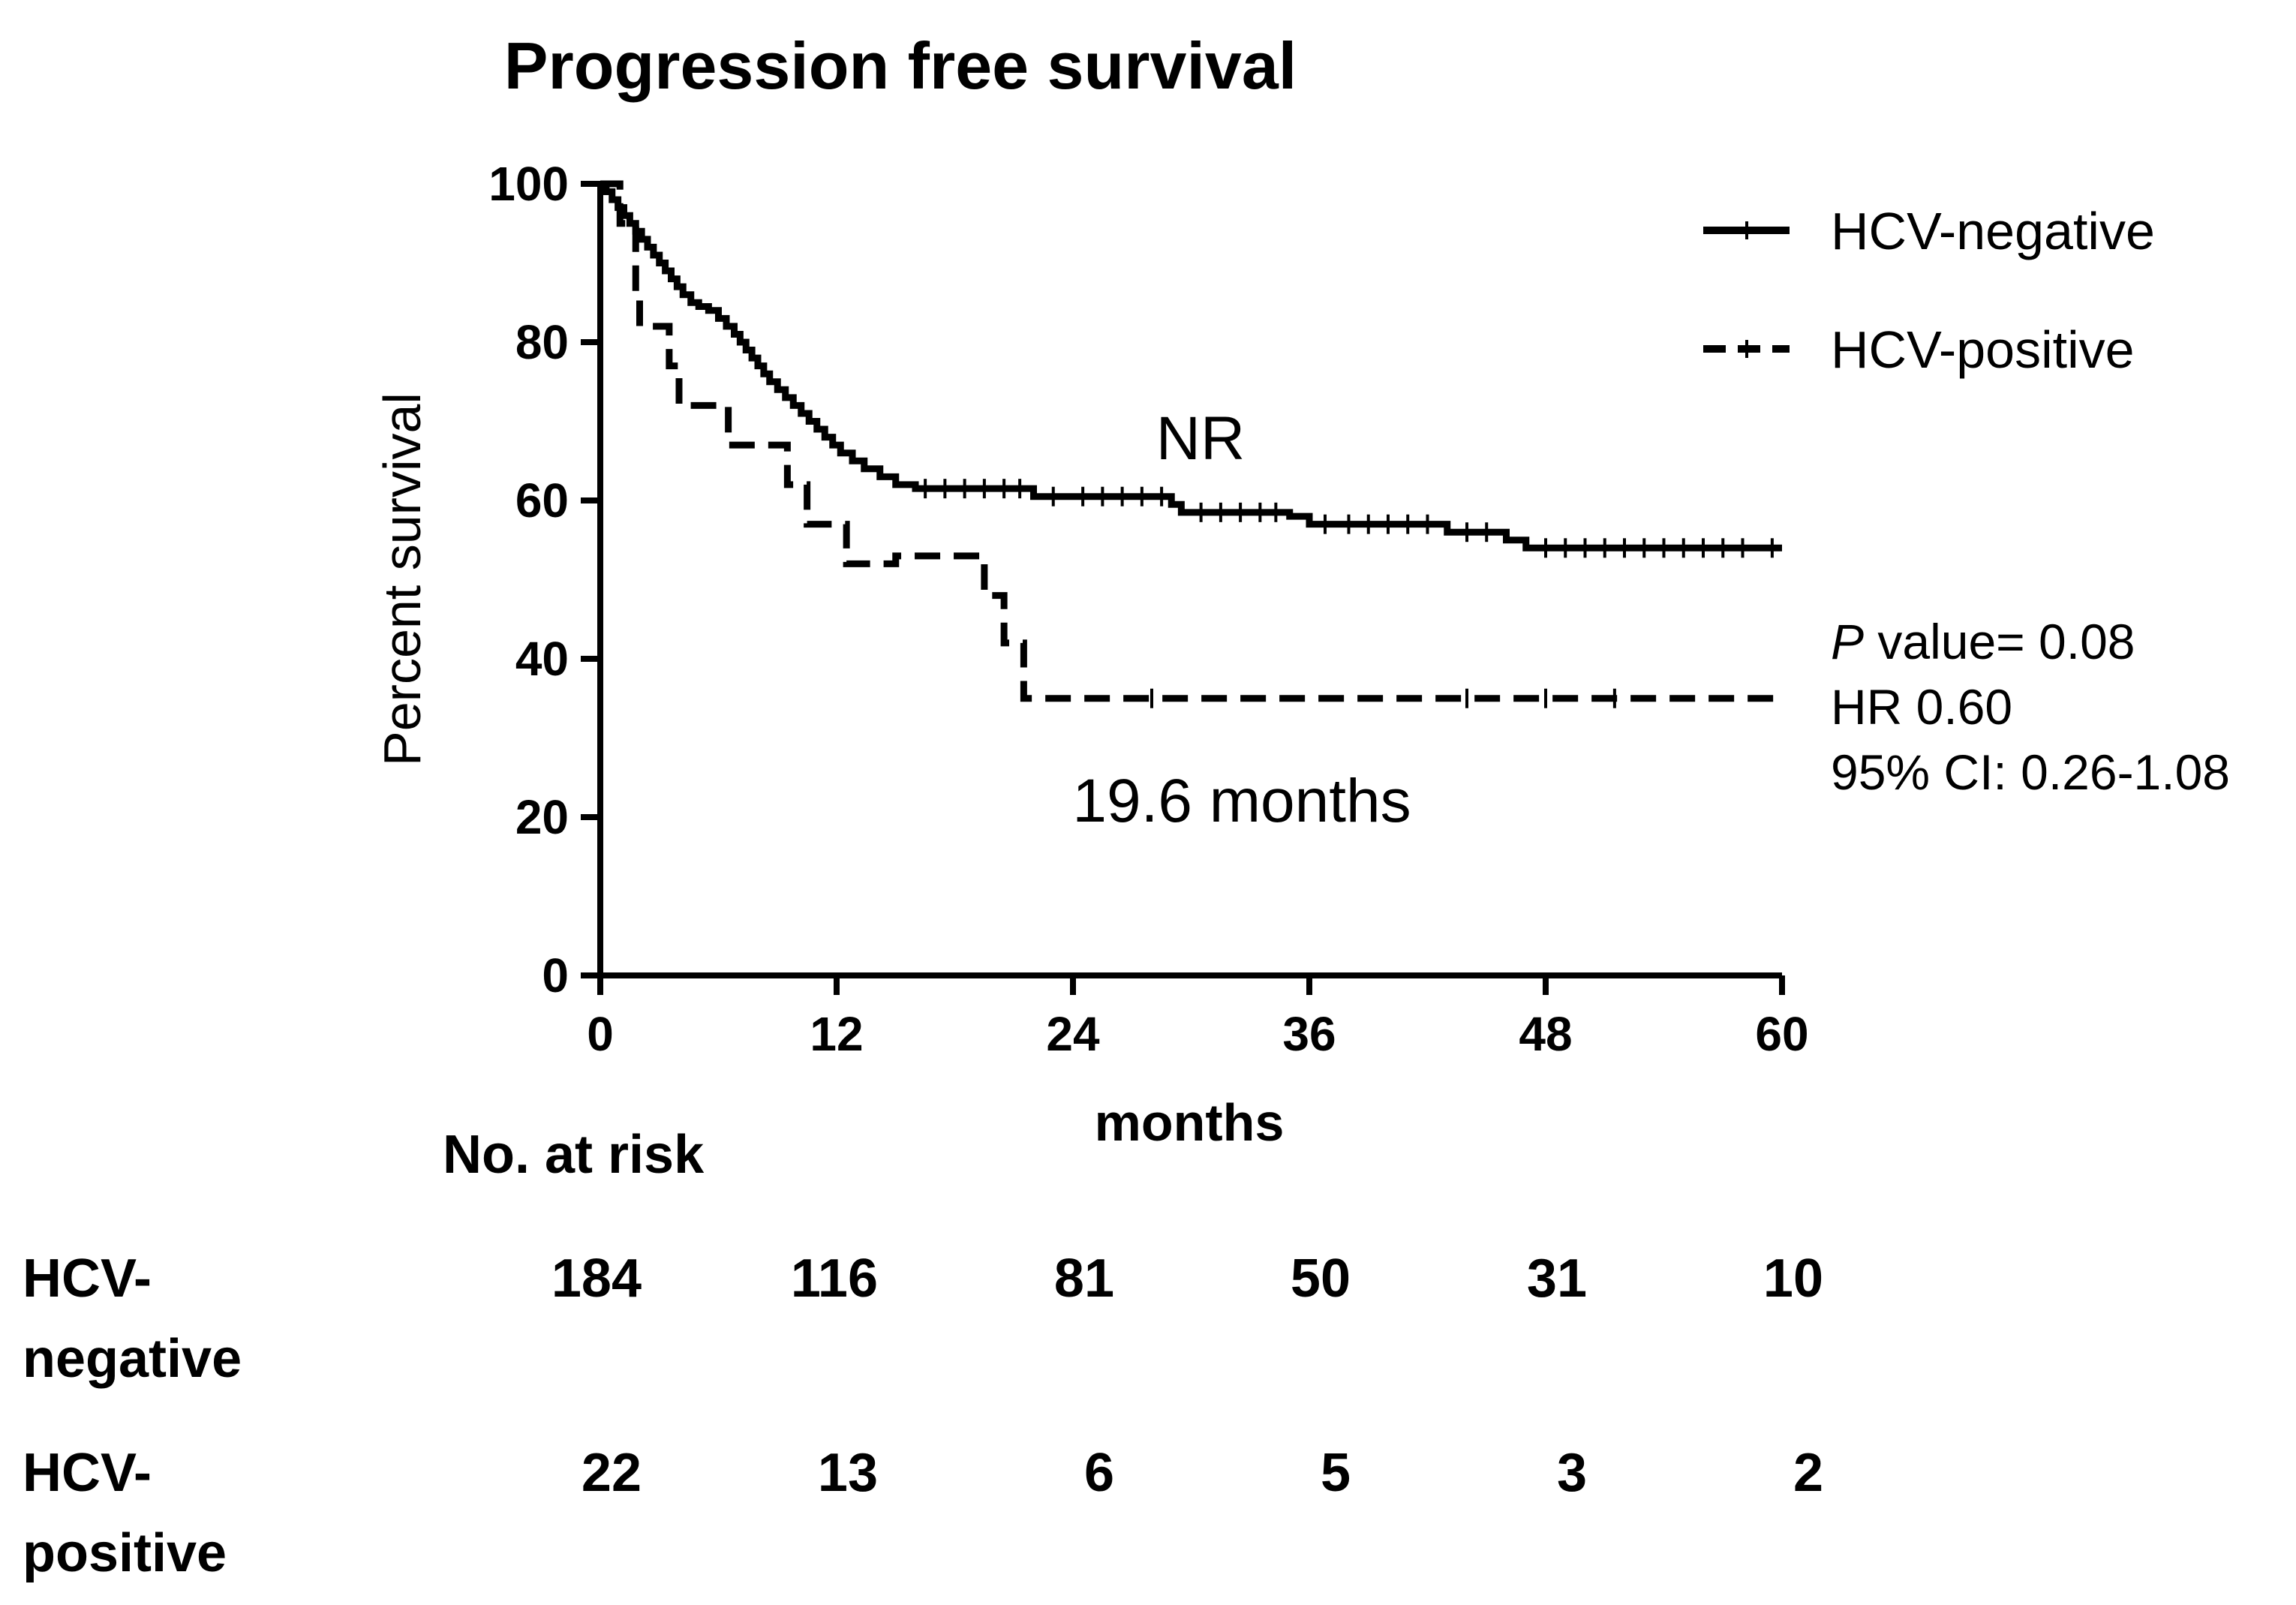 The width and height of the screenshot is (2296, 1605). Describe the element at coordinates (1557, 1279) in the screenshot. I see `risk-value: 31` at that location.